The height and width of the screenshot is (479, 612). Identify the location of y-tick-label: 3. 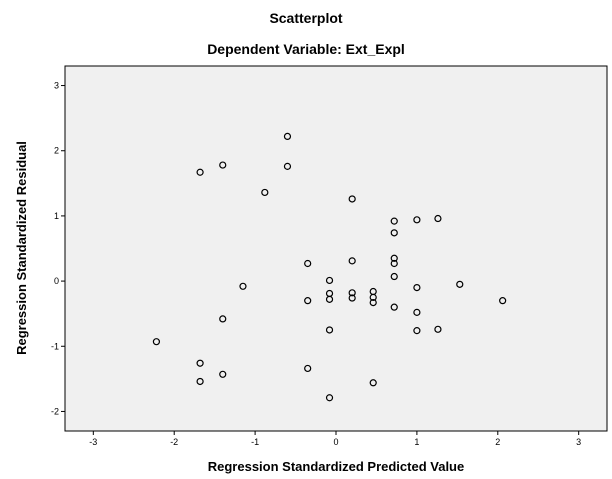
(56, 86).